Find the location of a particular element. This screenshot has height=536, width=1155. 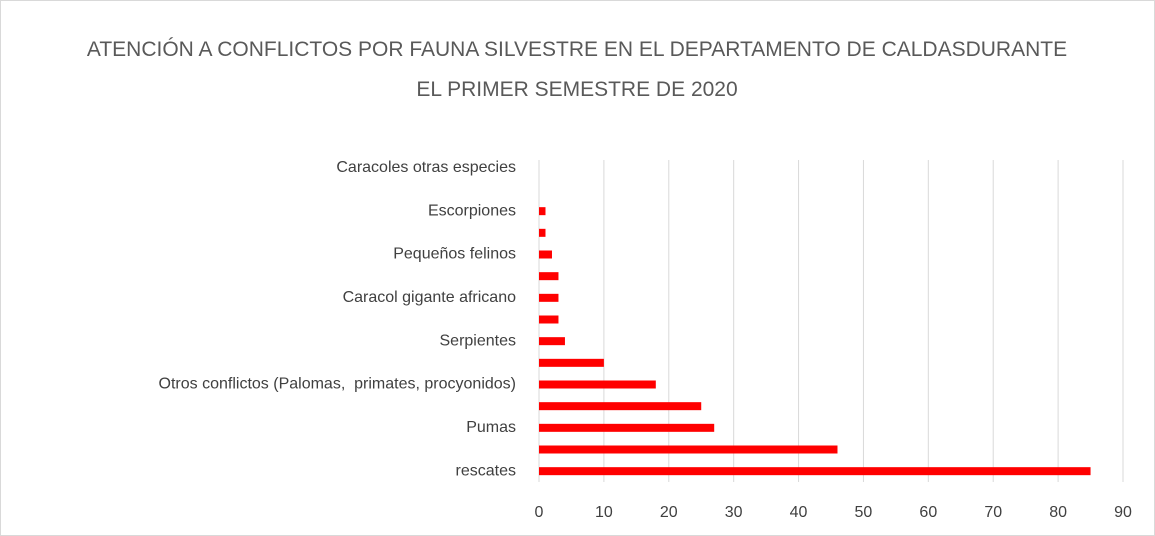

x-tick-label: 40 is located at coordinates (799, 512).